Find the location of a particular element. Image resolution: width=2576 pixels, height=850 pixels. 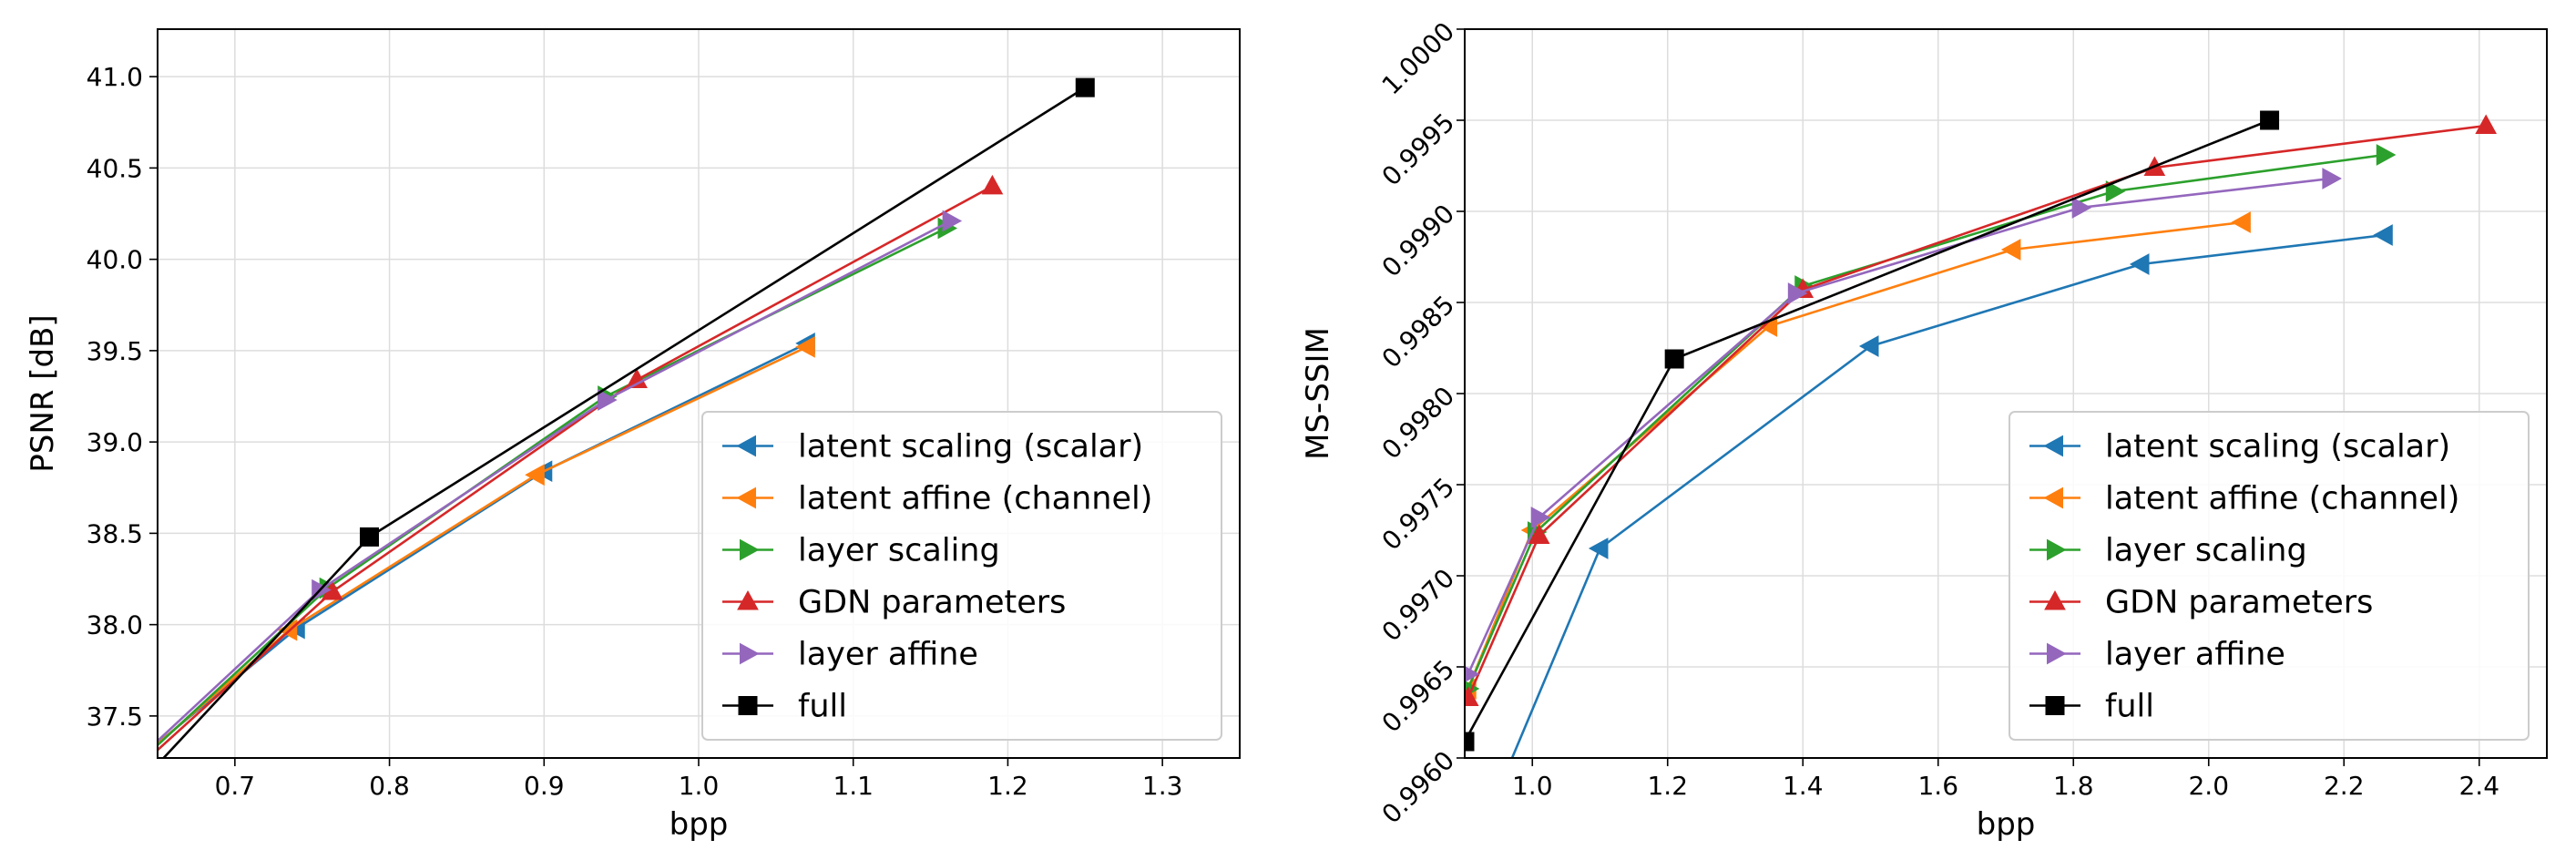

y-tick-label: 38.5 is located at coordinates (115, 533).